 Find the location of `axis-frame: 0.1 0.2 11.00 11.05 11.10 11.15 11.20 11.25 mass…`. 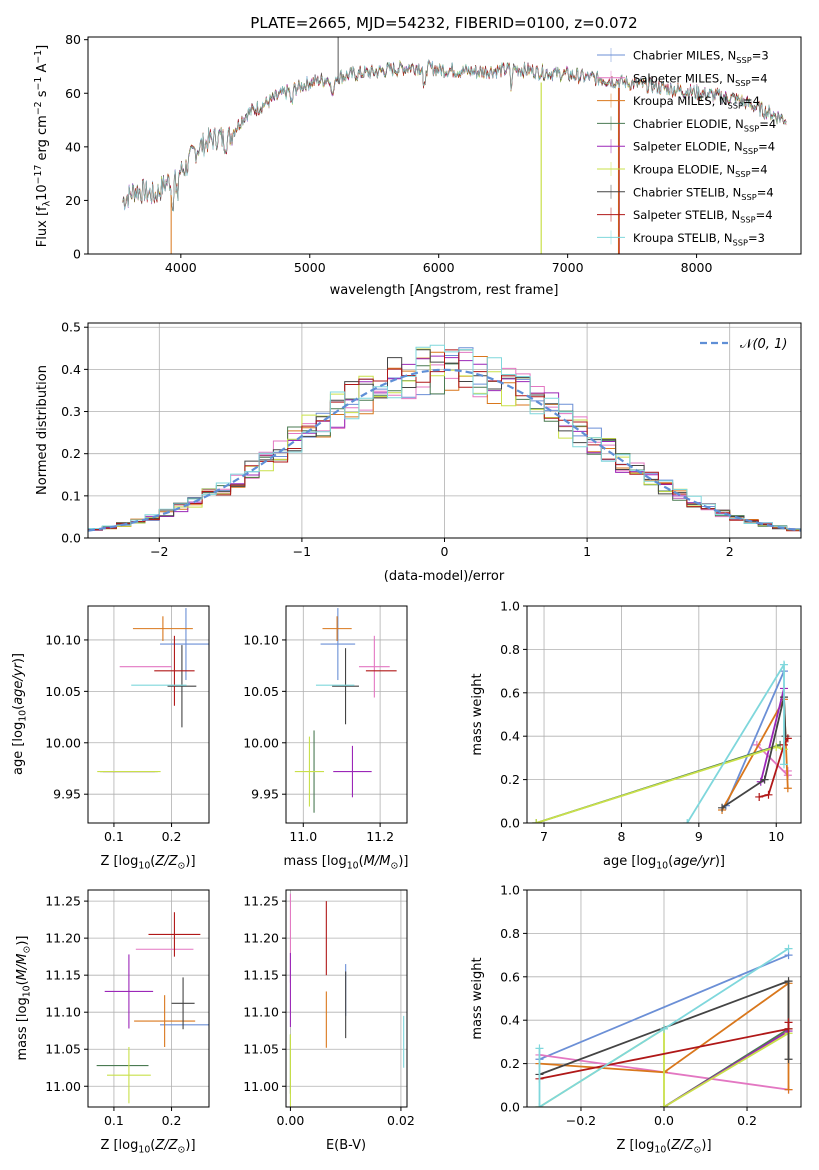

axis-frame: 0.1 0.2 11.00 11.05 11.10 11.15 11.20 11.25 mass… is located at coordinates (112, 1022).